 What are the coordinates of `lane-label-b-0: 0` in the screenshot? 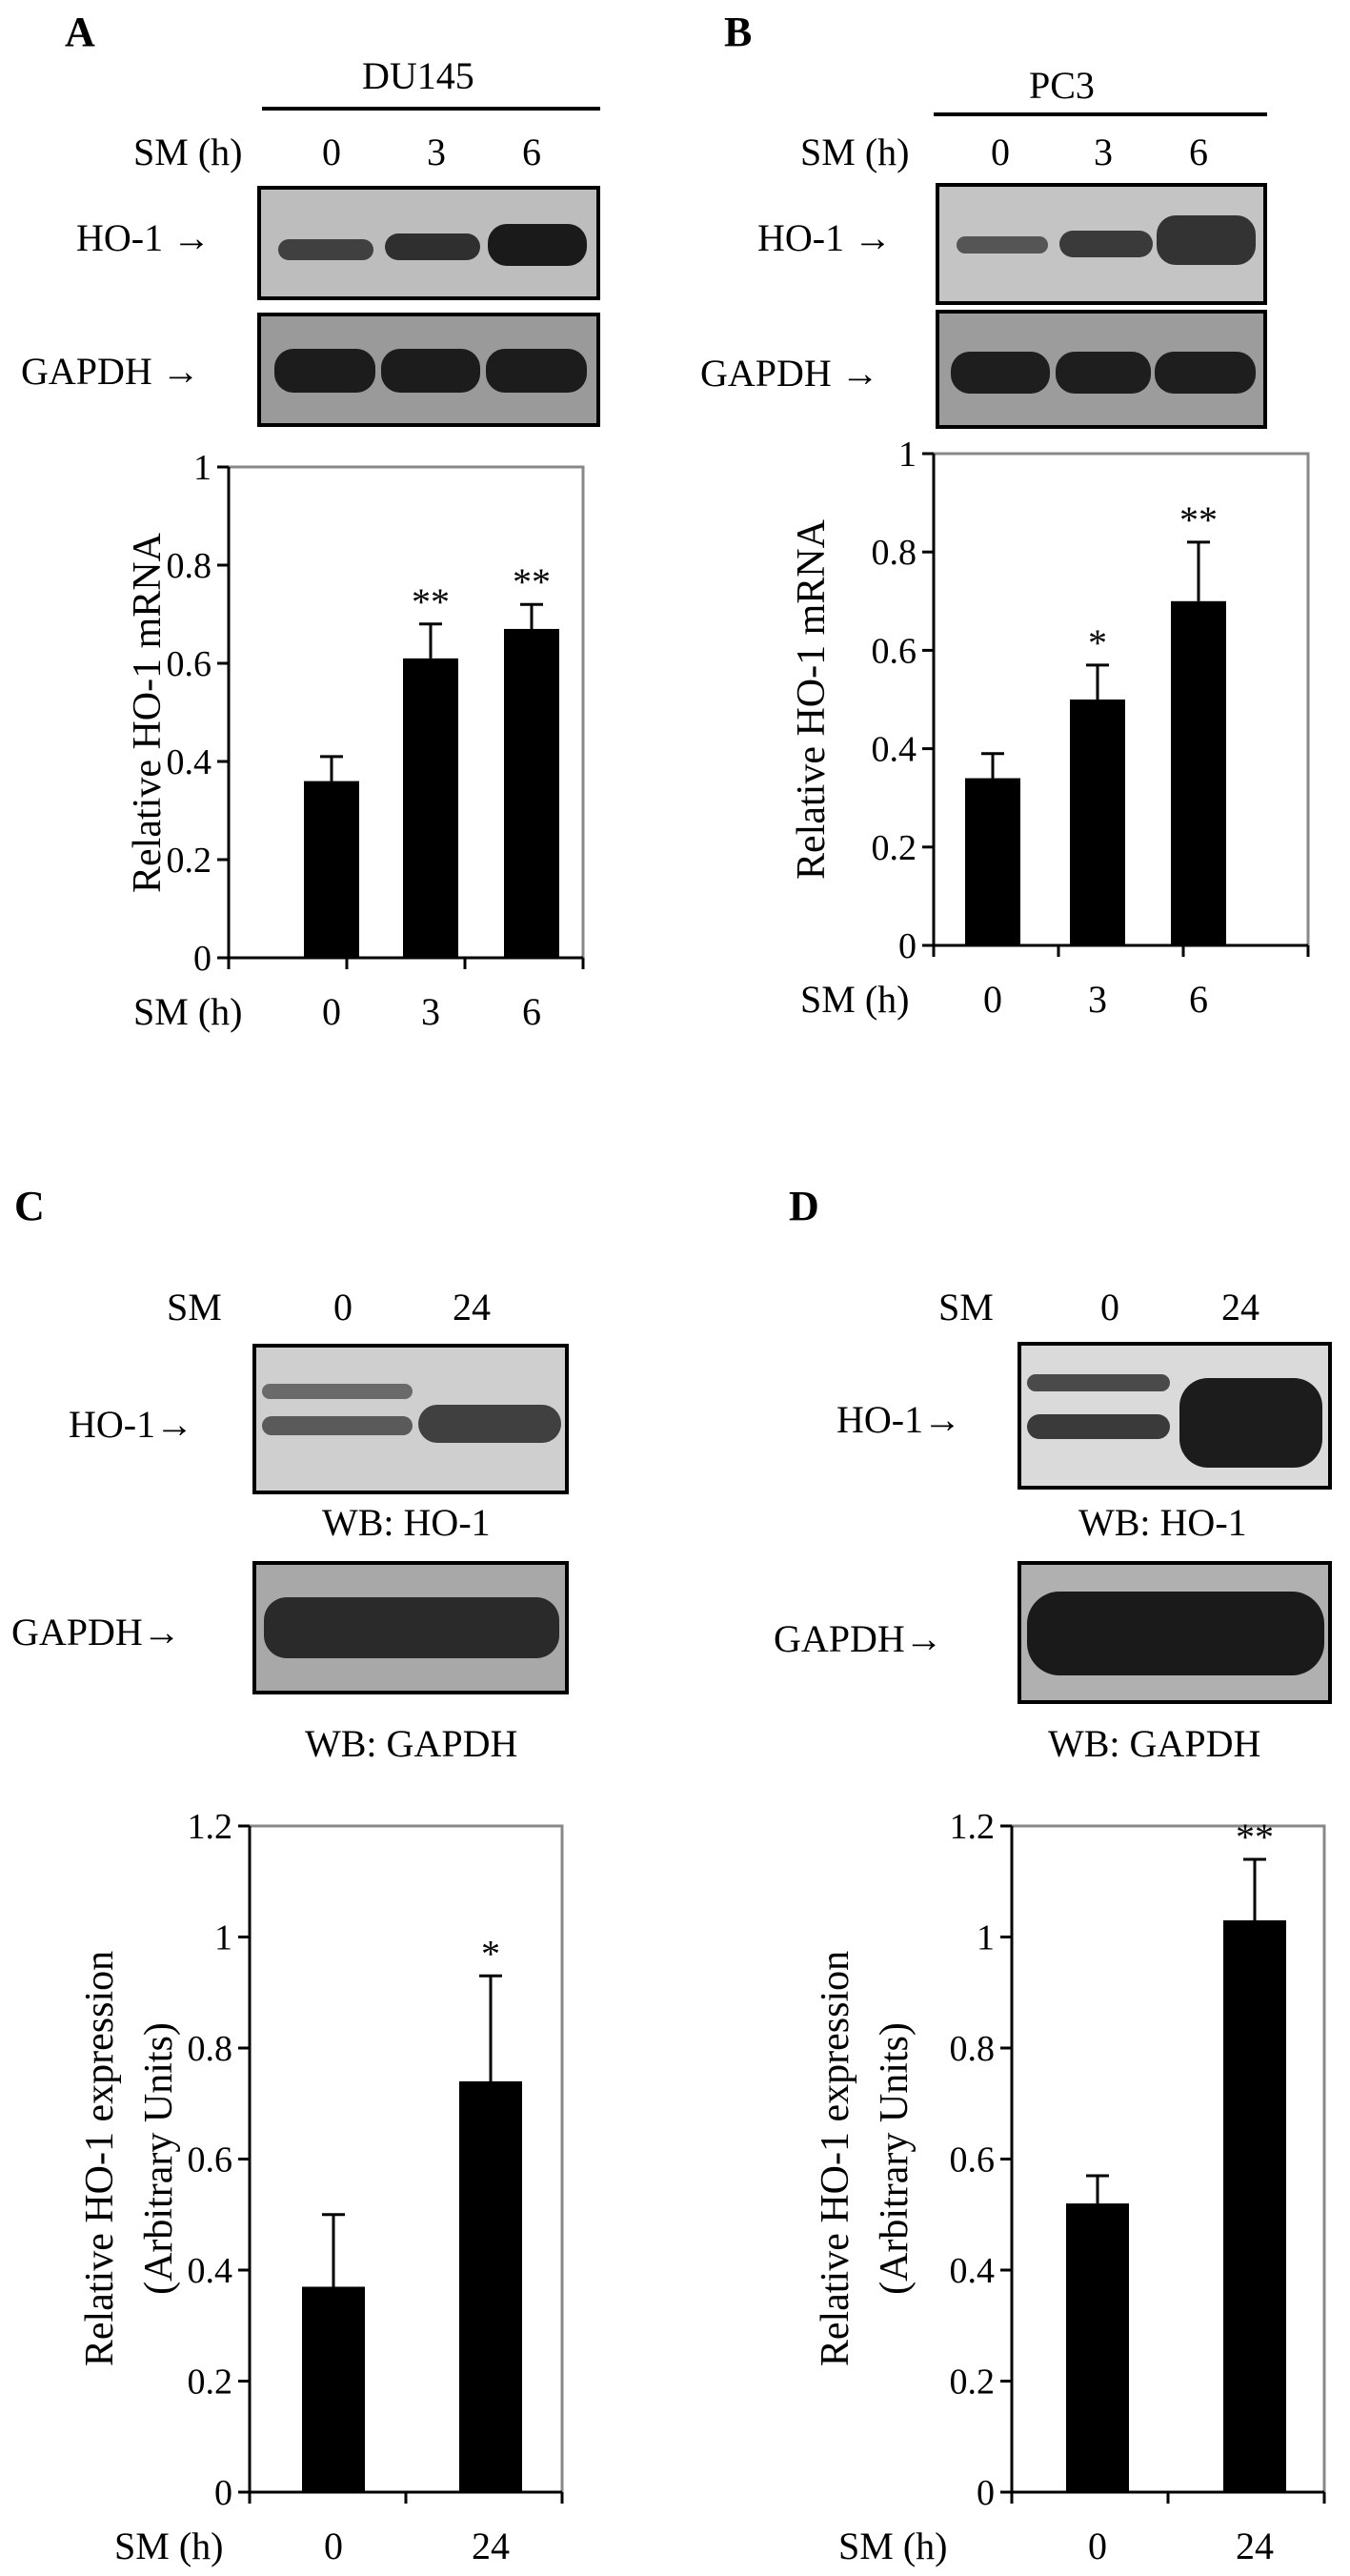 It's located at (1001, 152).